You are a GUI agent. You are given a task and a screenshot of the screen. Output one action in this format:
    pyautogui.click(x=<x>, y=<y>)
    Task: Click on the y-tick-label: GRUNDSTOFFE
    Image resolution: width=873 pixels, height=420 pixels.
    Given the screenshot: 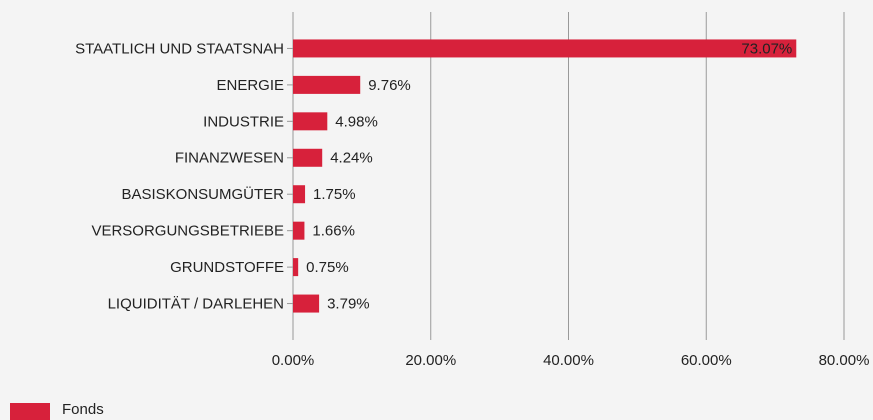 What is the action you would take?
    pyautogui.click(x=227, y=267)
    